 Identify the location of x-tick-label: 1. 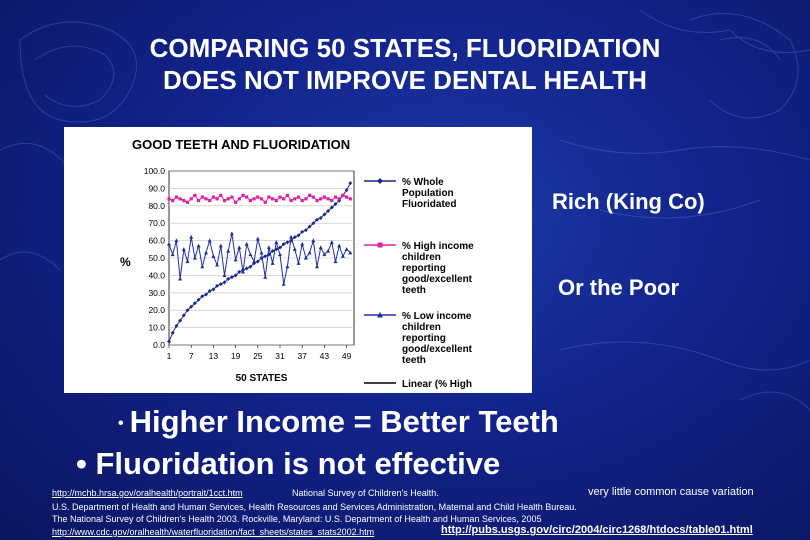
(169, 356).